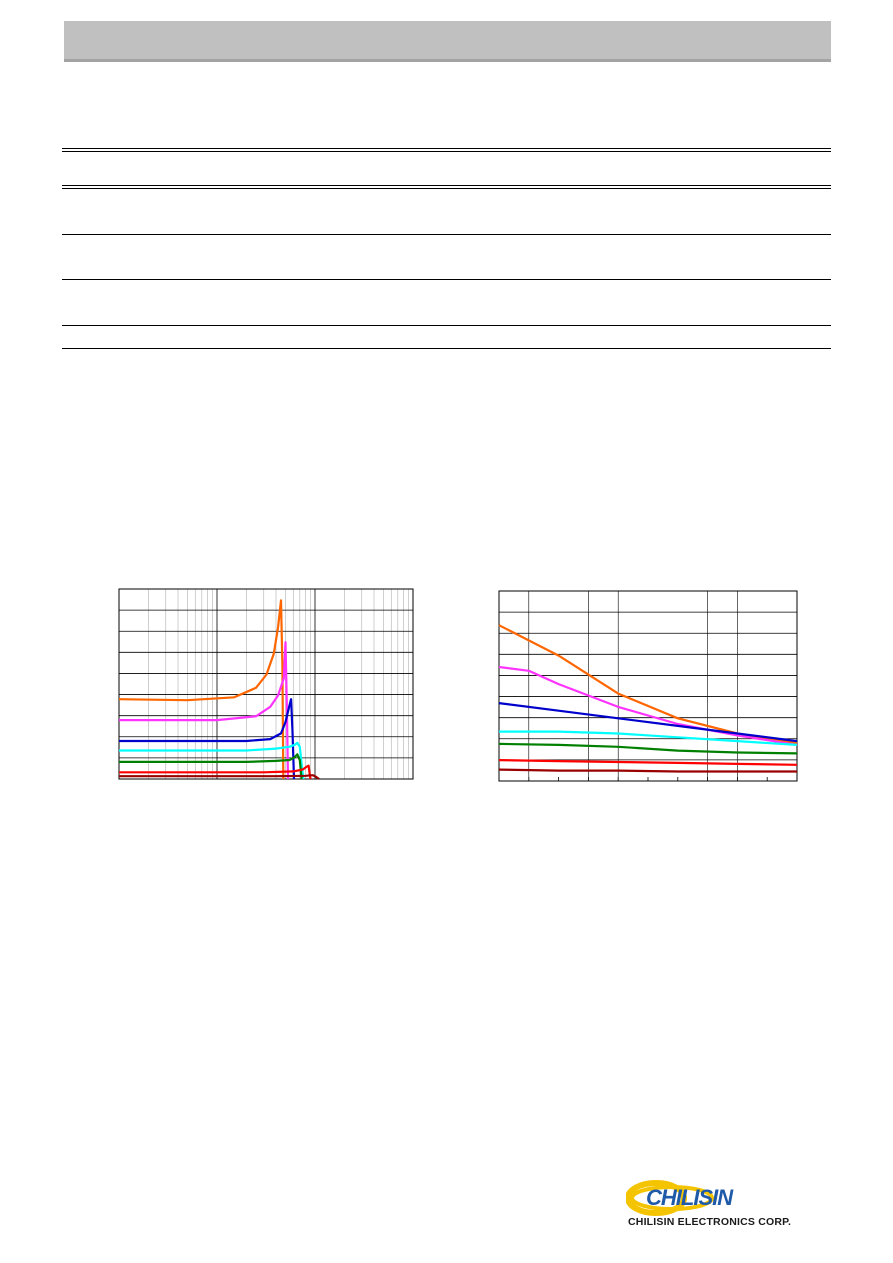 The width and height of the screenshot is (893, 1263). Describe the element at coordinates (447, 41) in the screenshot. I see `page-header-bar` at that location.